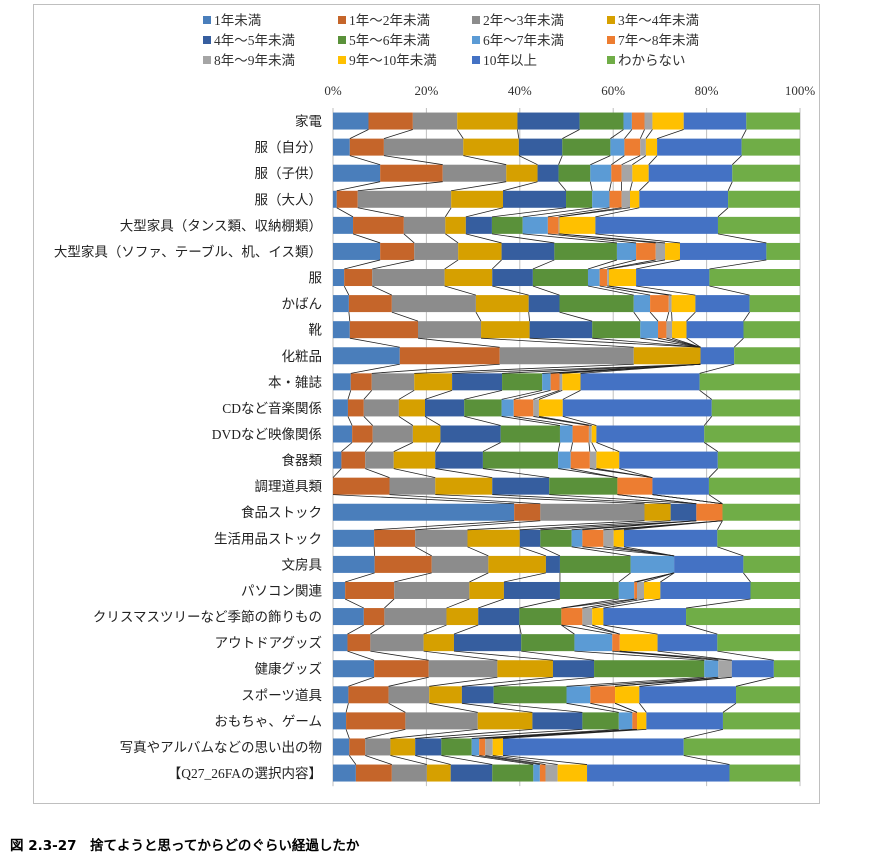  Describe the element at coordinates (389, 20) in the screenshot. I see `legend-label: 1年～2年未満` at that location.